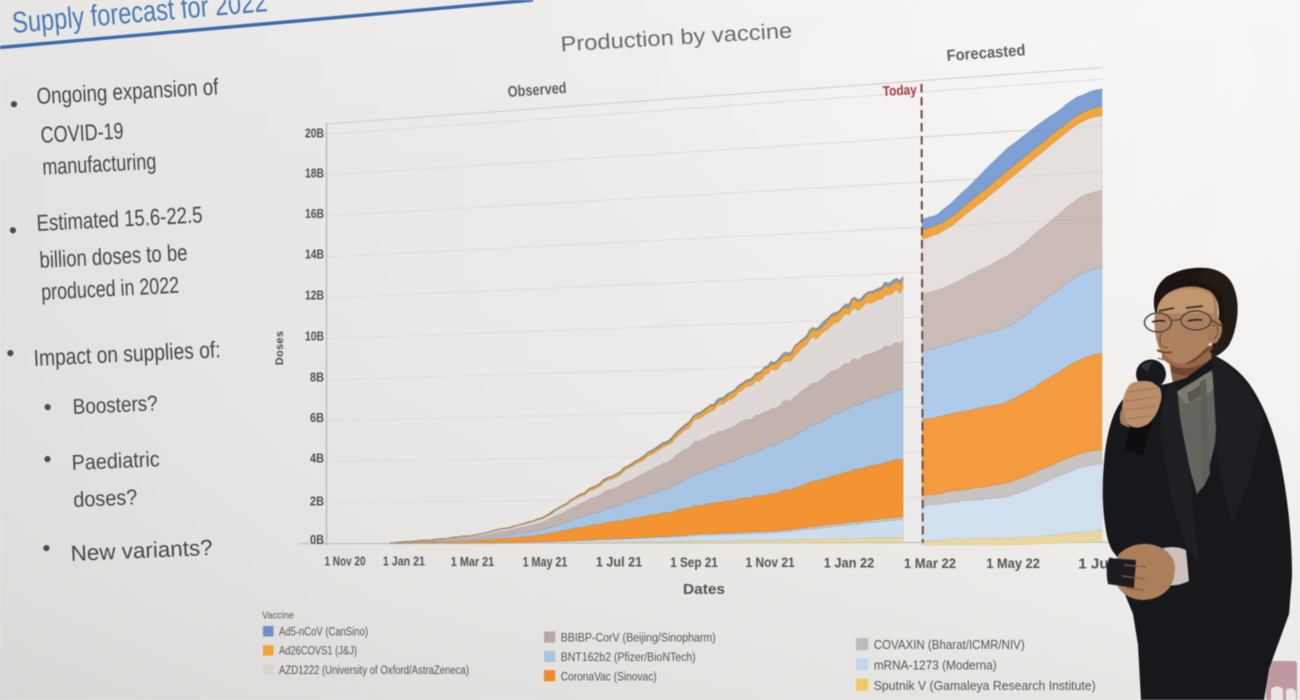  I want to click on svg-text: doses?, so click(105, 498).